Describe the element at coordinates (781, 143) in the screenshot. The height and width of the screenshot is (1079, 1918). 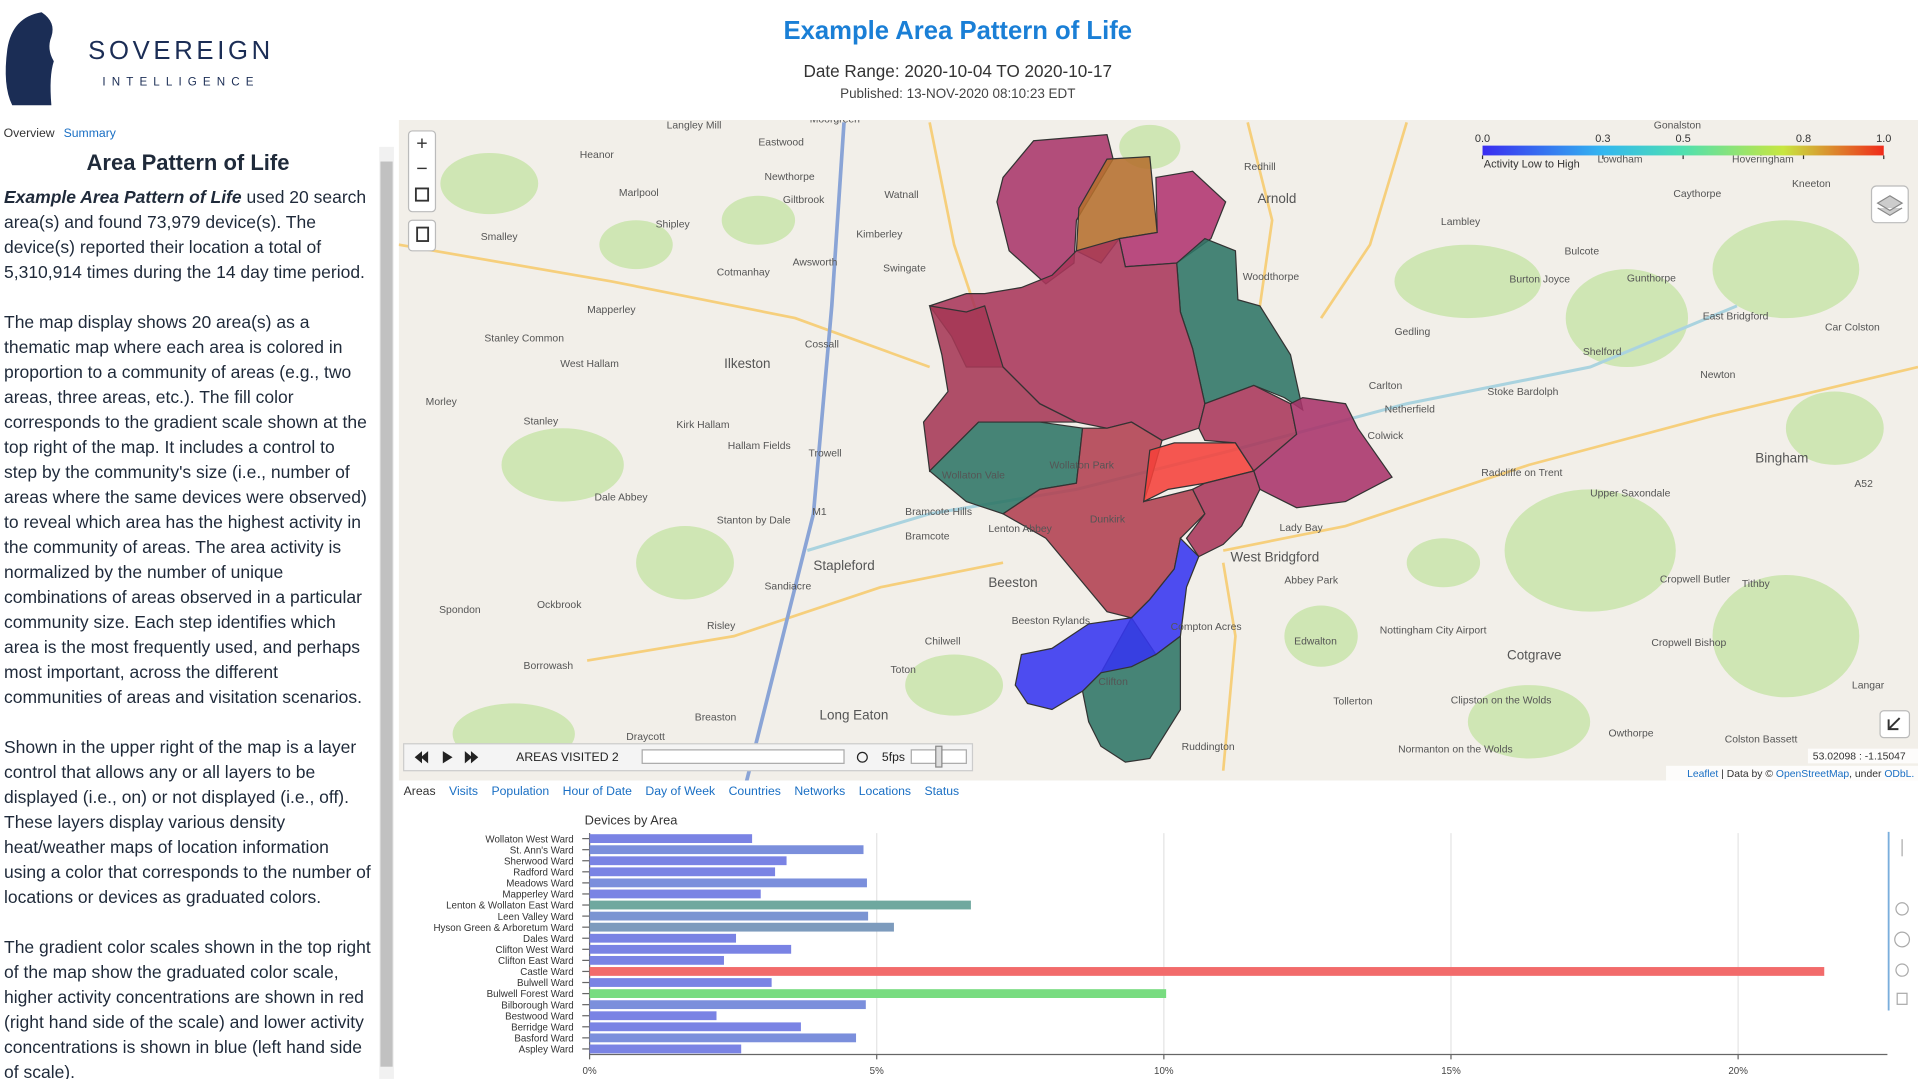
I see `place-label: Eastwood` at that location.